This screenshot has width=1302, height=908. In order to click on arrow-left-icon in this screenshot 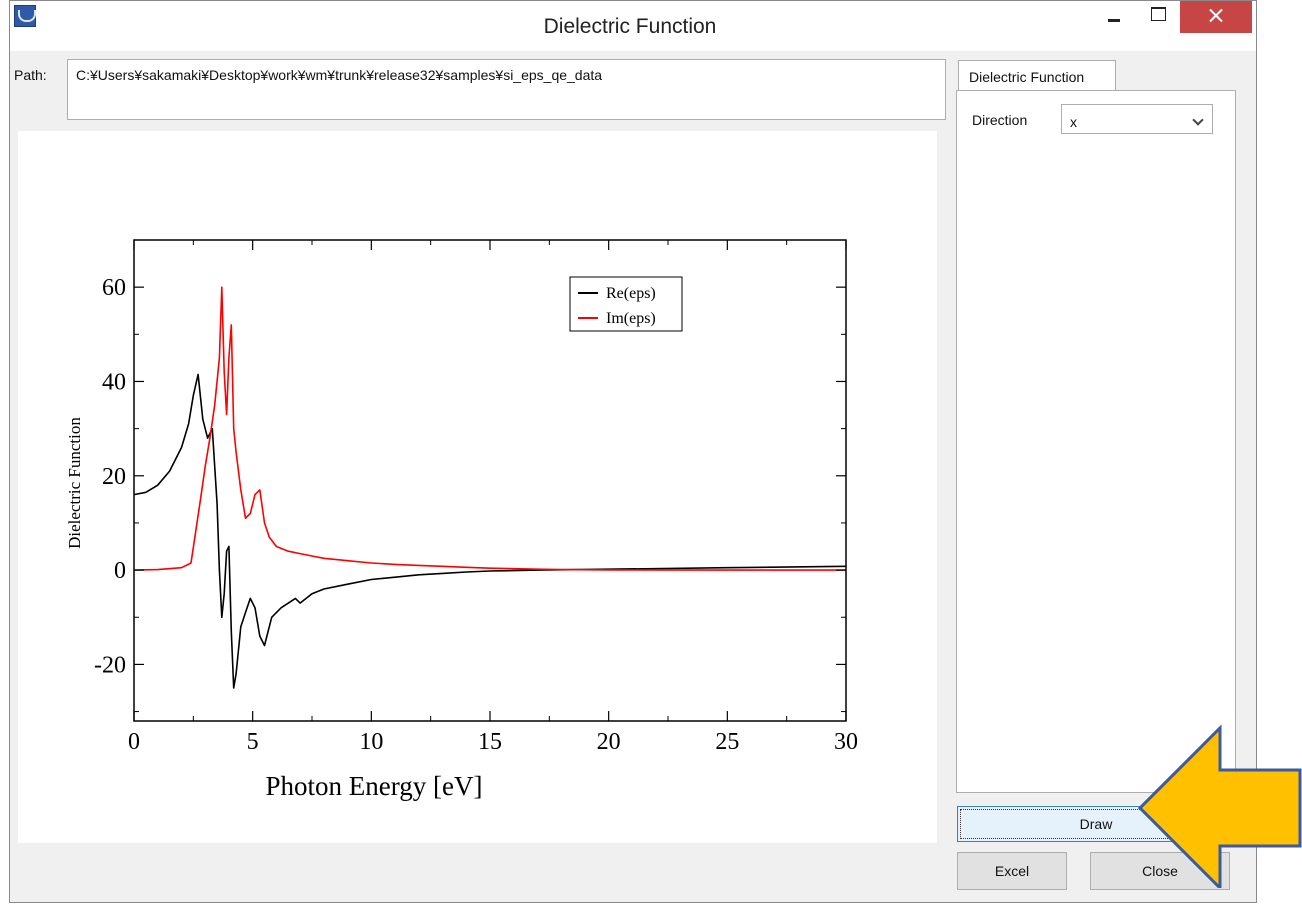, I will do `click(1220, 806)`.